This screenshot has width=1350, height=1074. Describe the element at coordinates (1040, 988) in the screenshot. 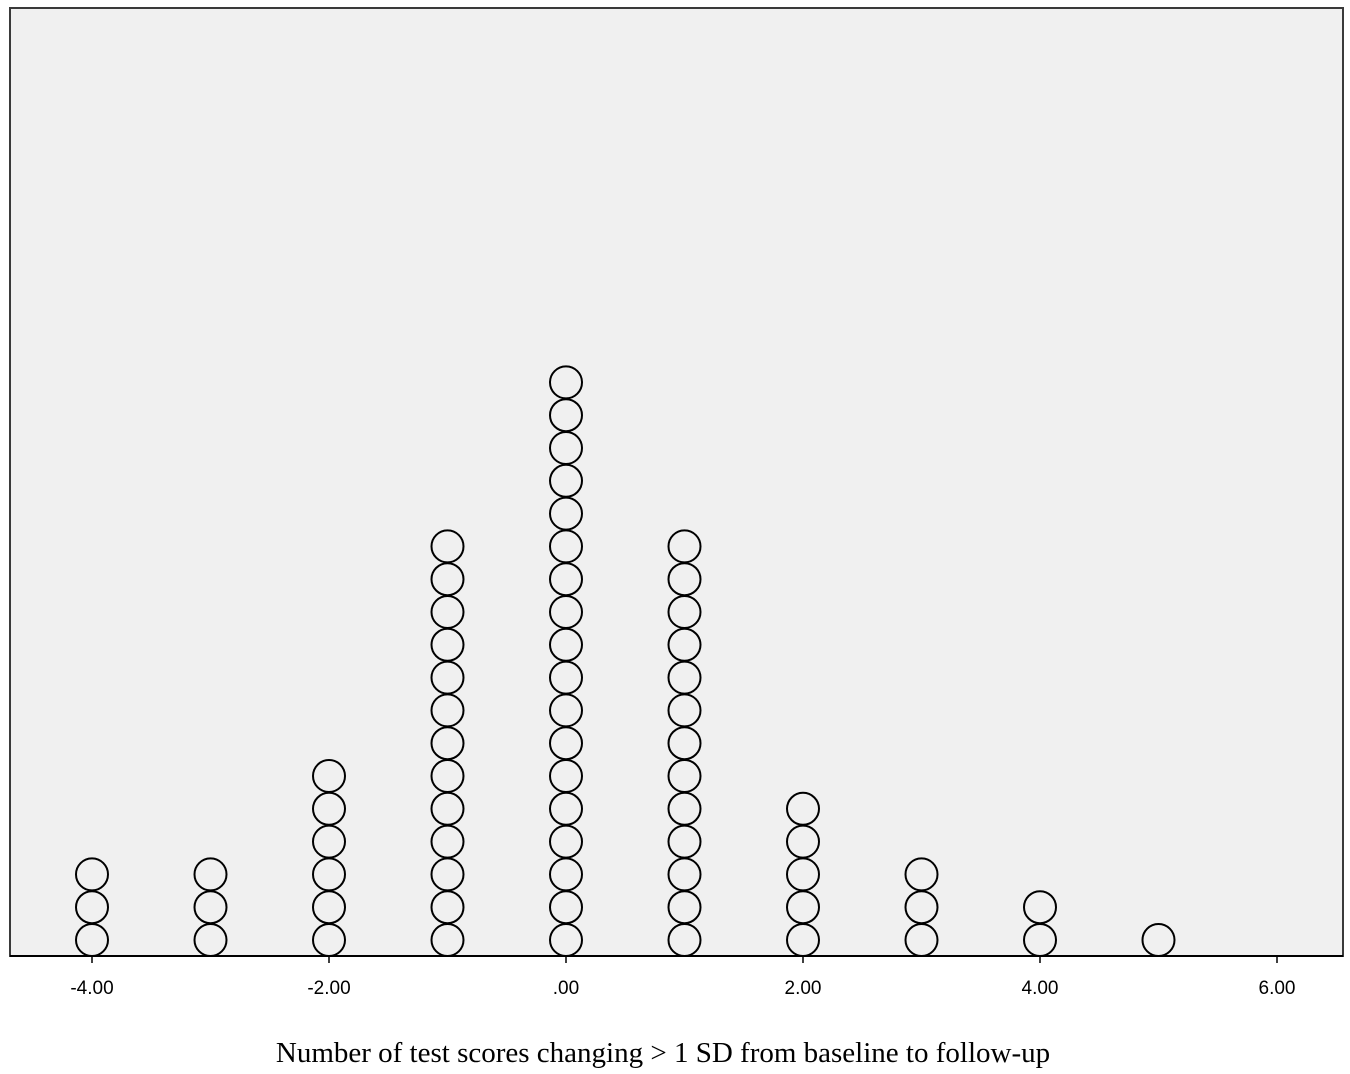

I see `x-tick-label: 4.00` at that location.